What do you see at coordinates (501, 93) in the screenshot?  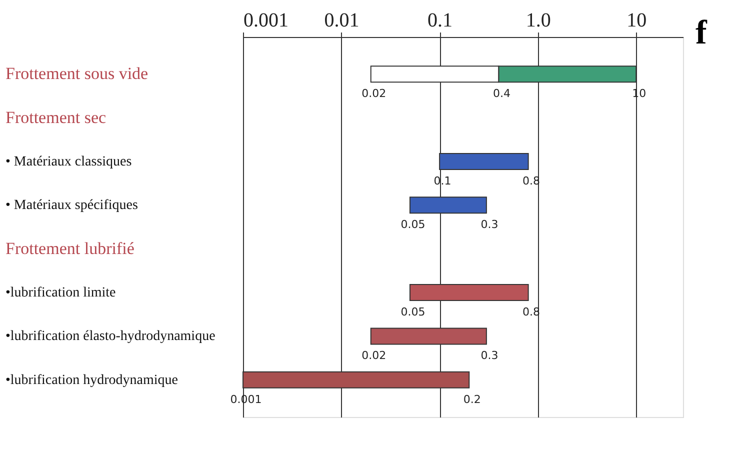 I see `annotation: 0.4` at bounding box center [501, 93].